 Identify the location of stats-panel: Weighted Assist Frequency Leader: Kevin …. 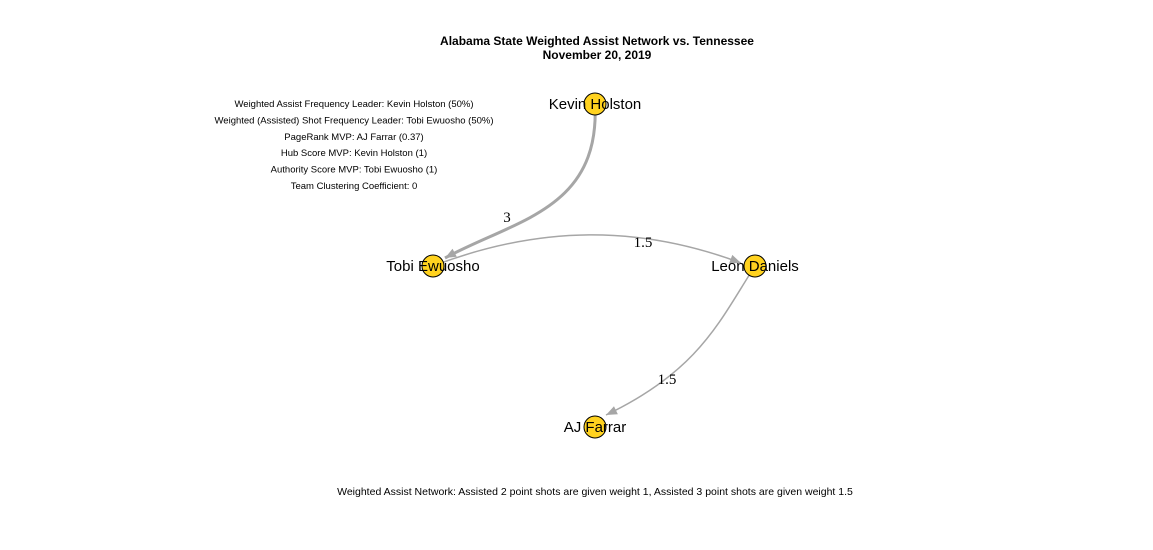
(354, 145).